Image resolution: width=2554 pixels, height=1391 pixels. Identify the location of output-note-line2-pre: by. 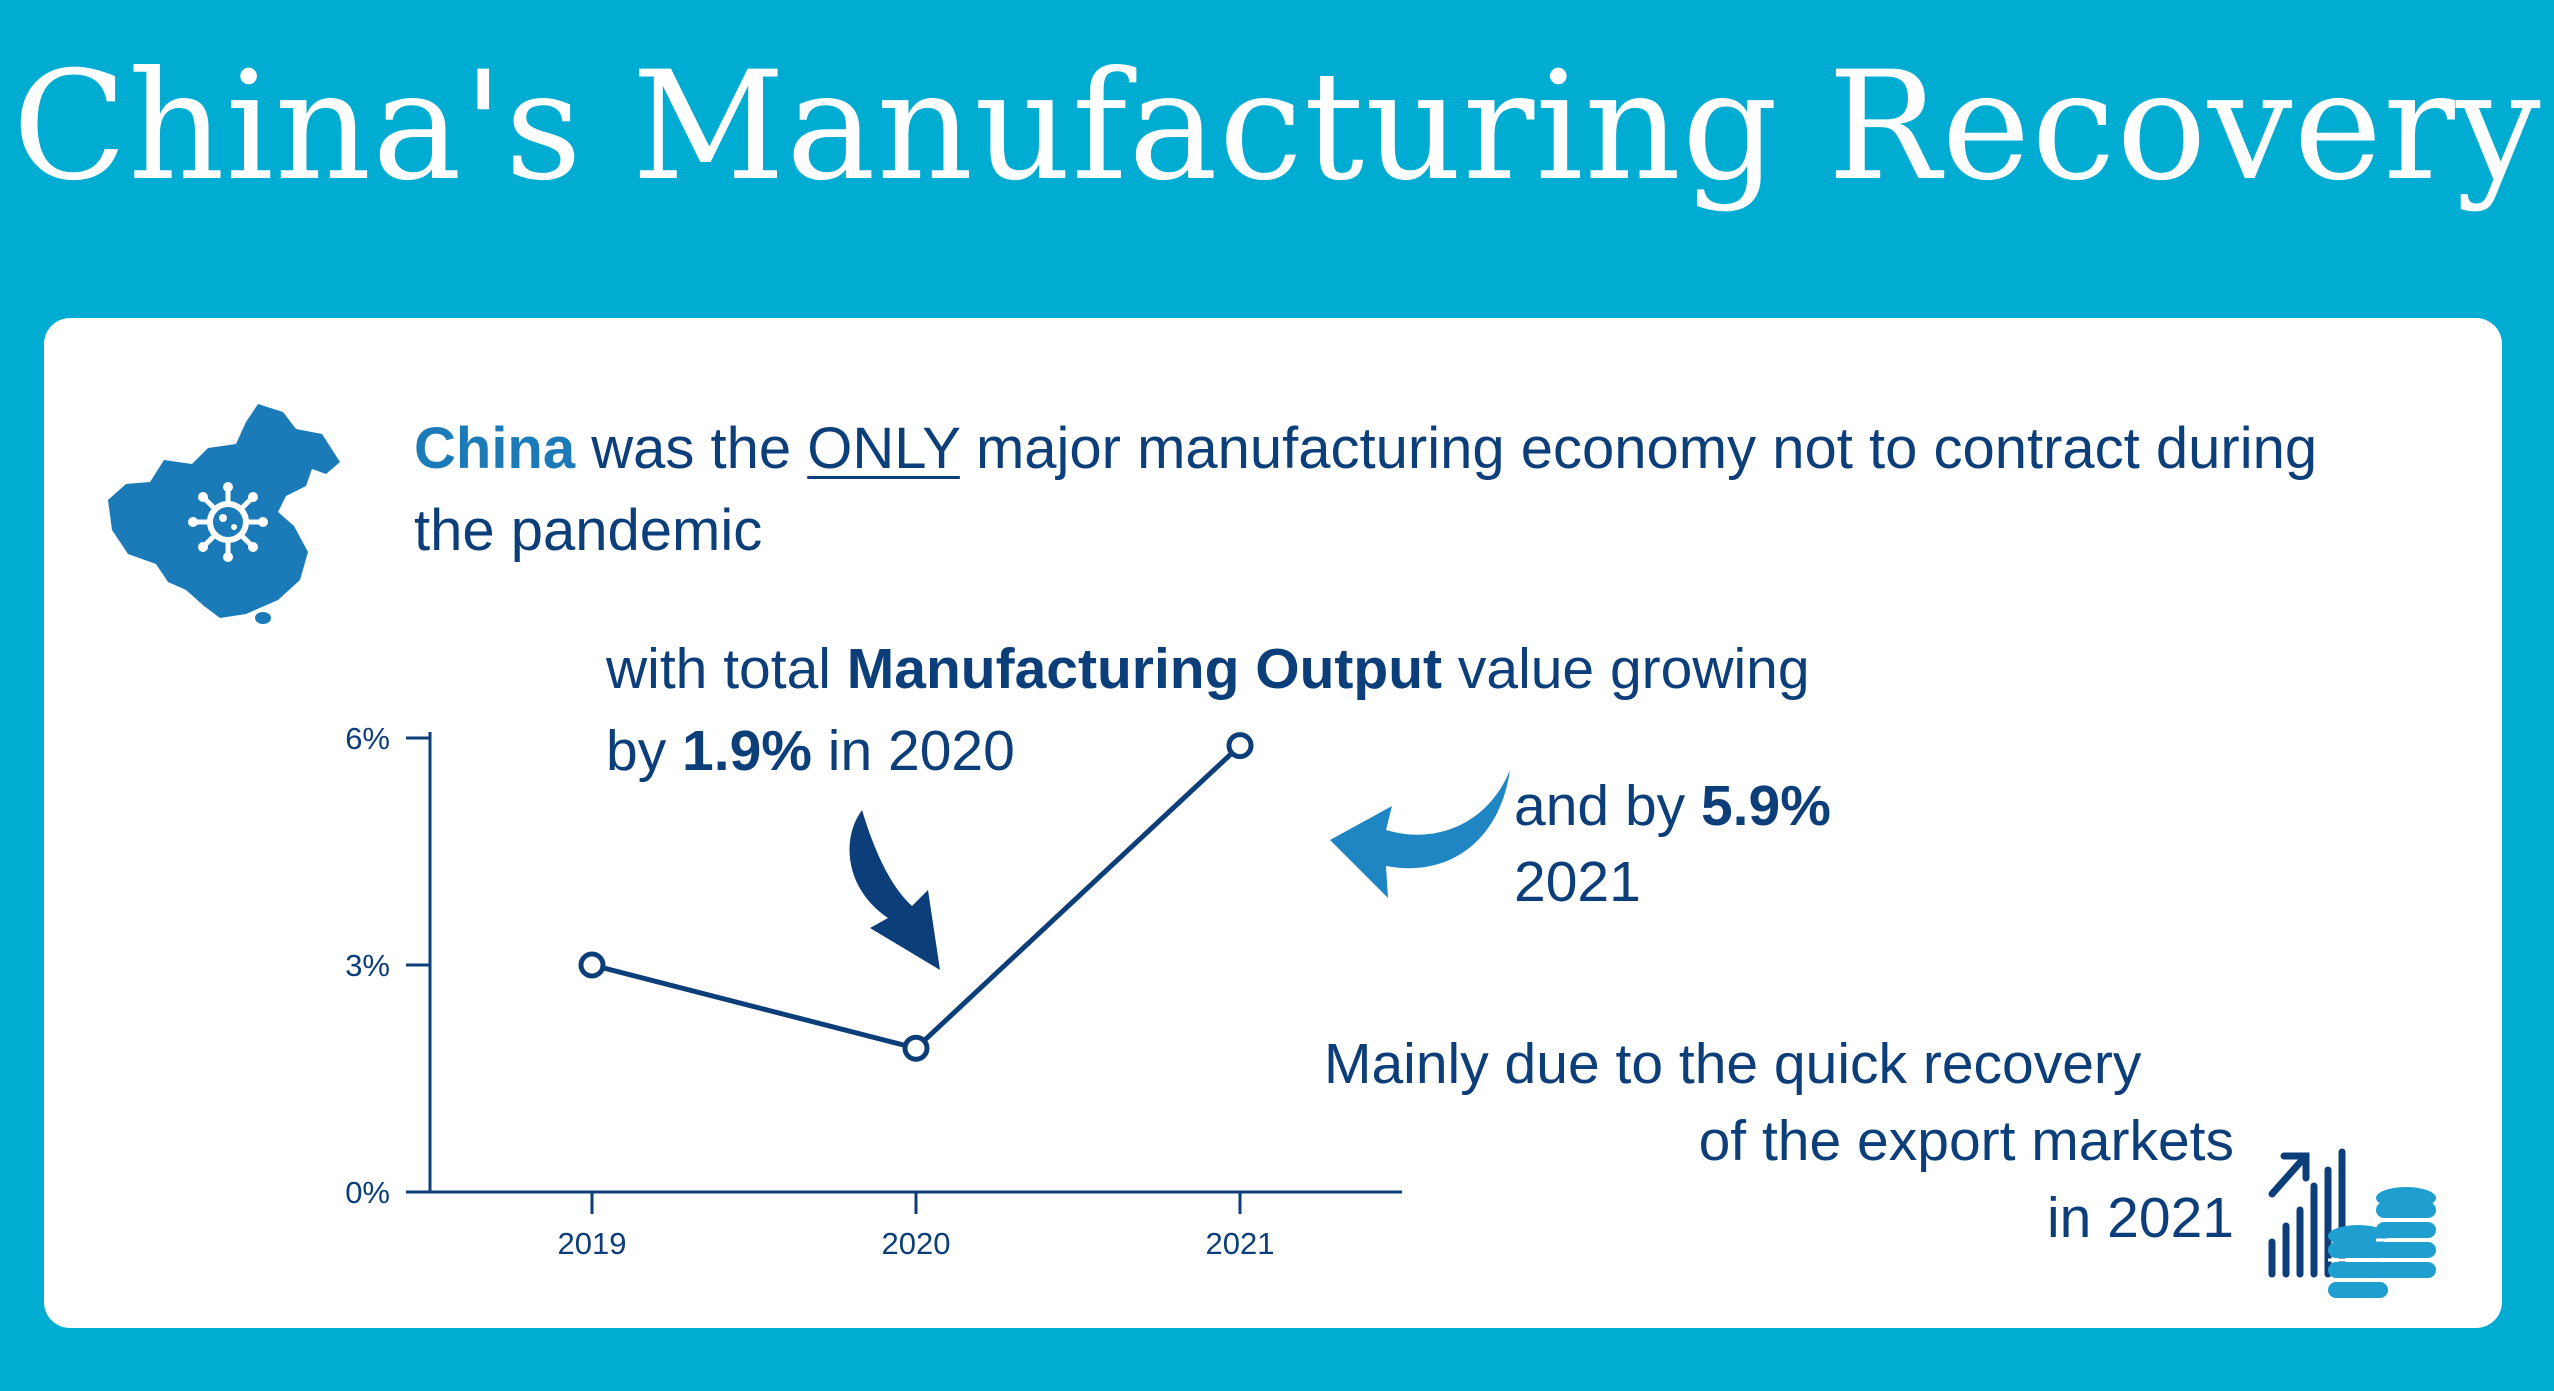
(644, 751).